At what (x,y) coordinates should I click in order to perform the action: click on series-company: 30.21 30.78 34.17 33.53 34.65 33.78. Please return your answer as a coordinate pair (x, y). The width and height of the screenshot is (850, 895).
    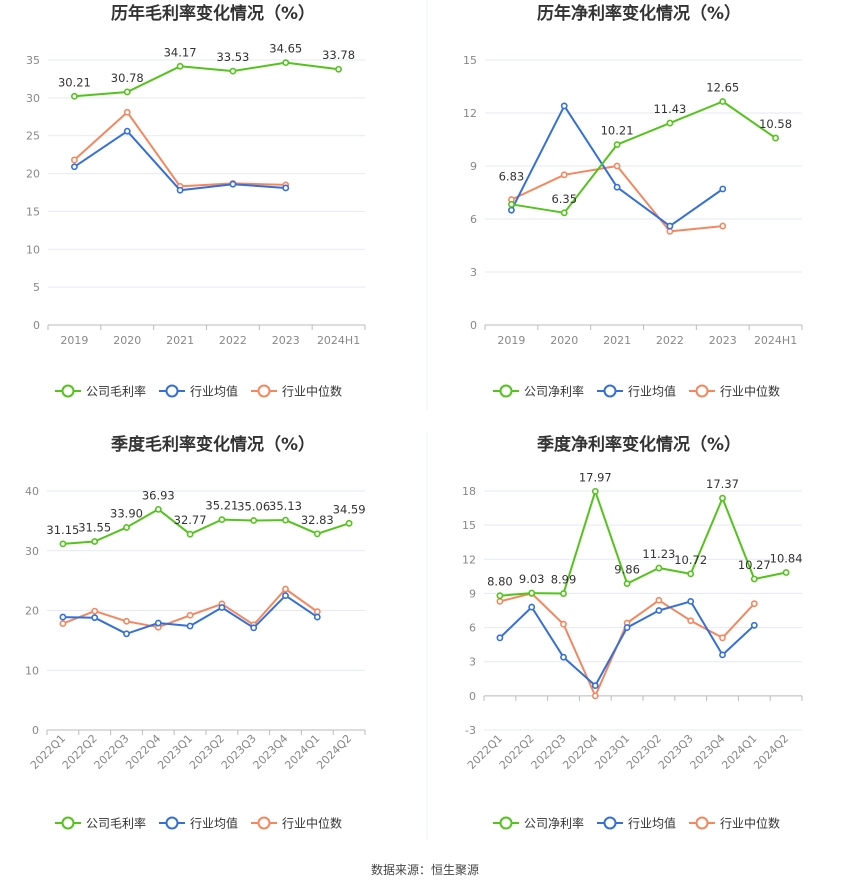
    Looking at the image, I should click on (206, 71).